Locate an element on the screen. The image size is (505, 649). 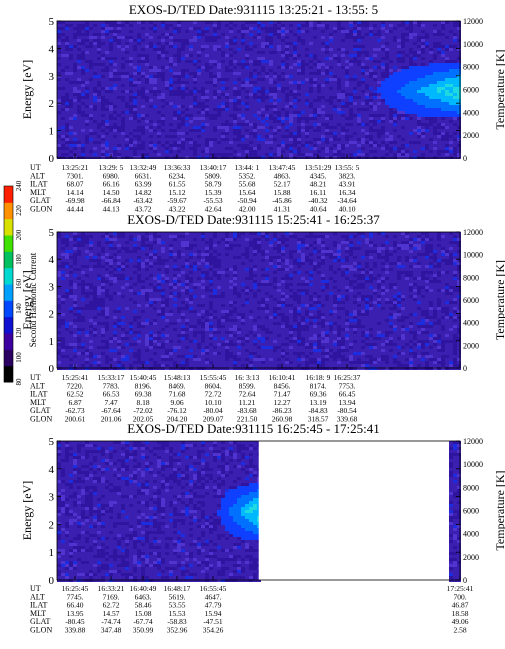
y2-tick-label: 2000 is located at coordinates (471, 557).